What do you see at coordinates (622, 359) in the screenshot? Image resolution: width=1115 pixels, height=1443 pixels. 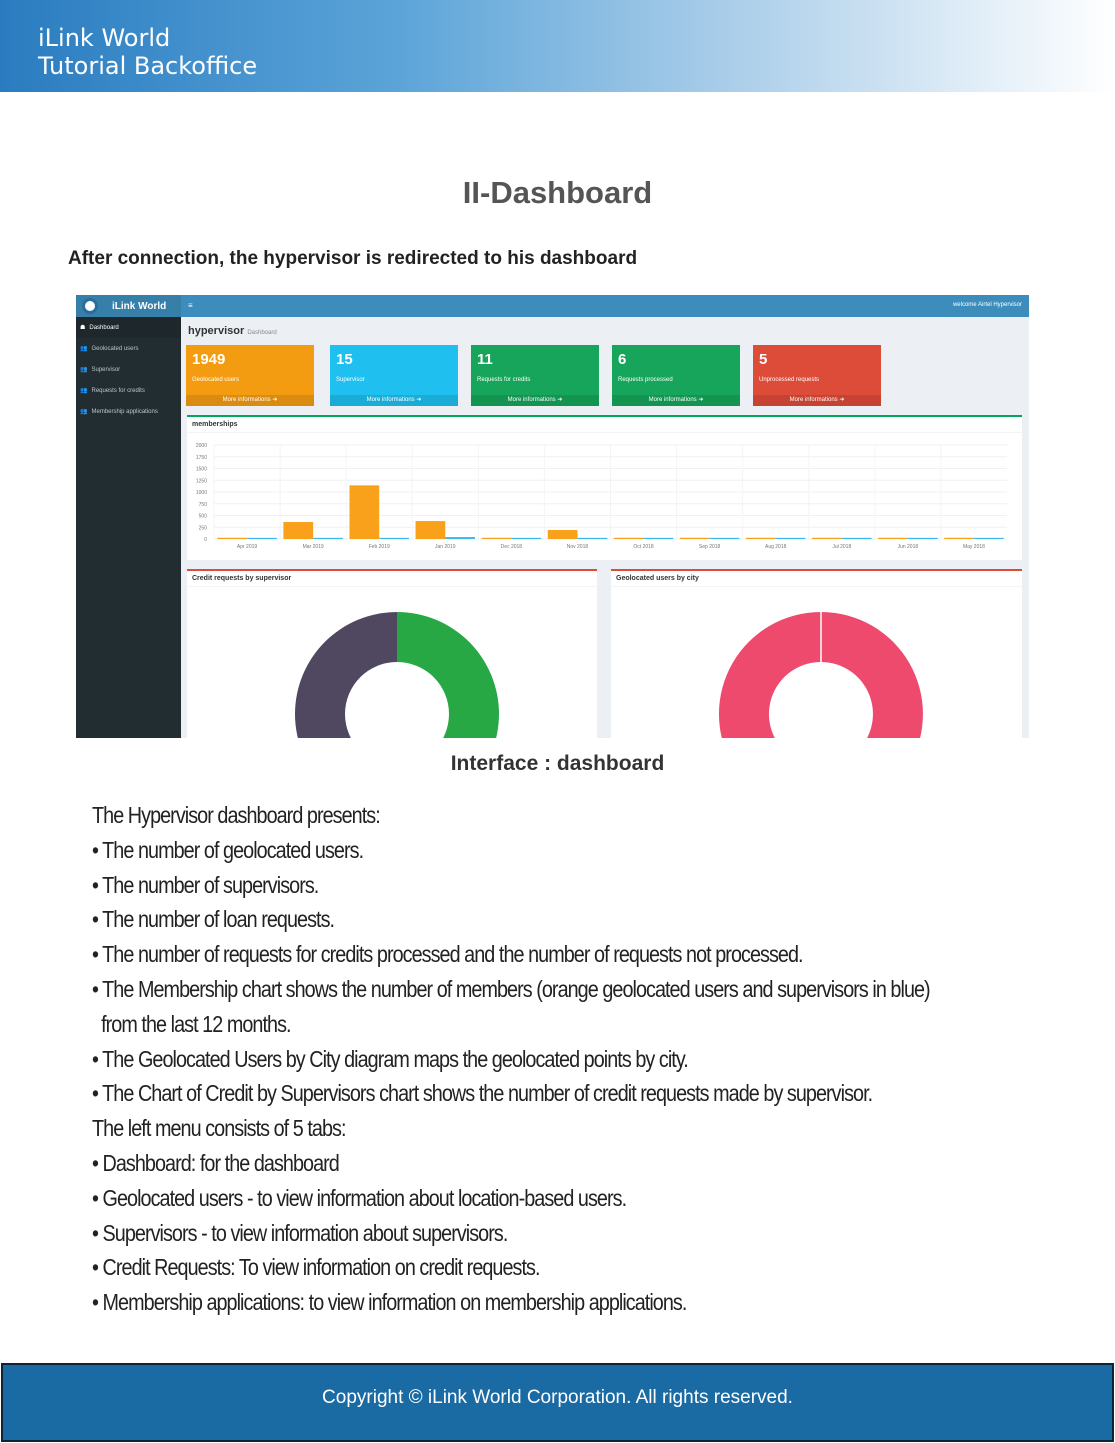 I see `stat-value: 6` at bounding box center [622, 359].